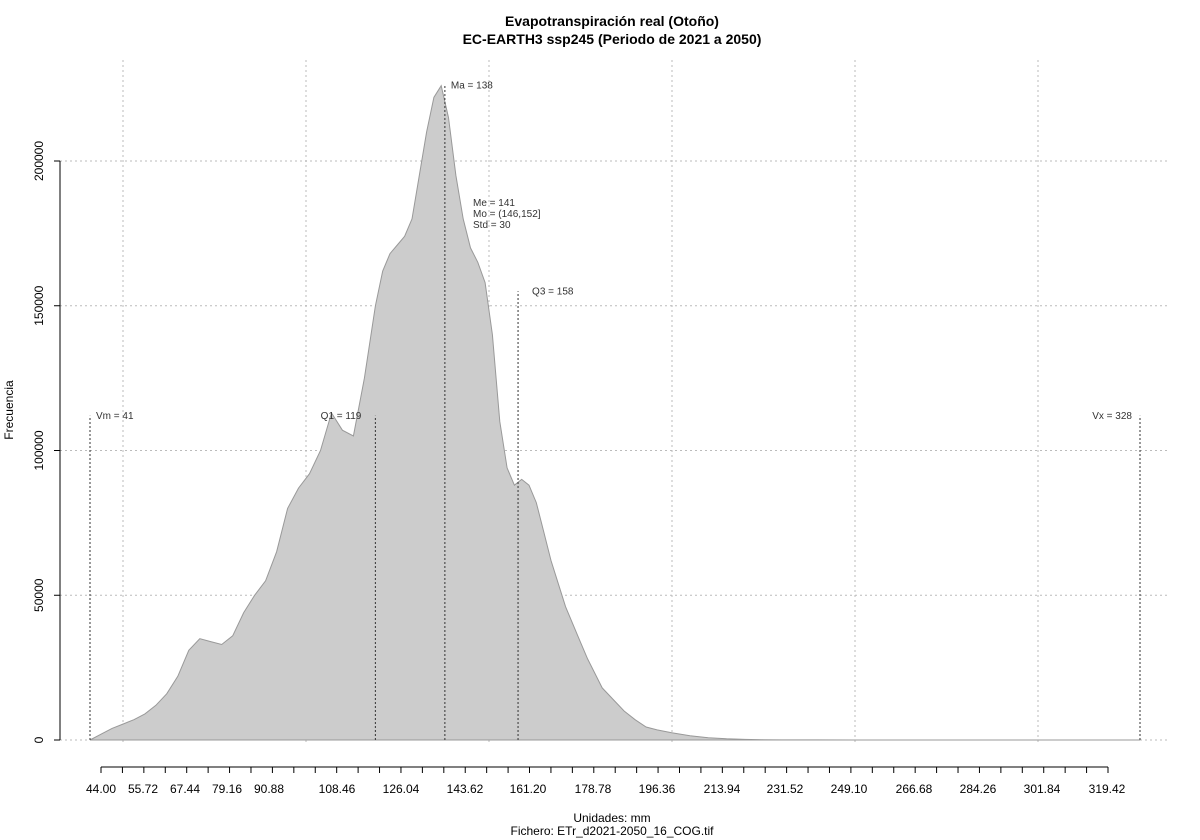  Describe the element at coordinates (553, 291) in the screenshot. I see `annotation-label: Q3 = 158` at that location.